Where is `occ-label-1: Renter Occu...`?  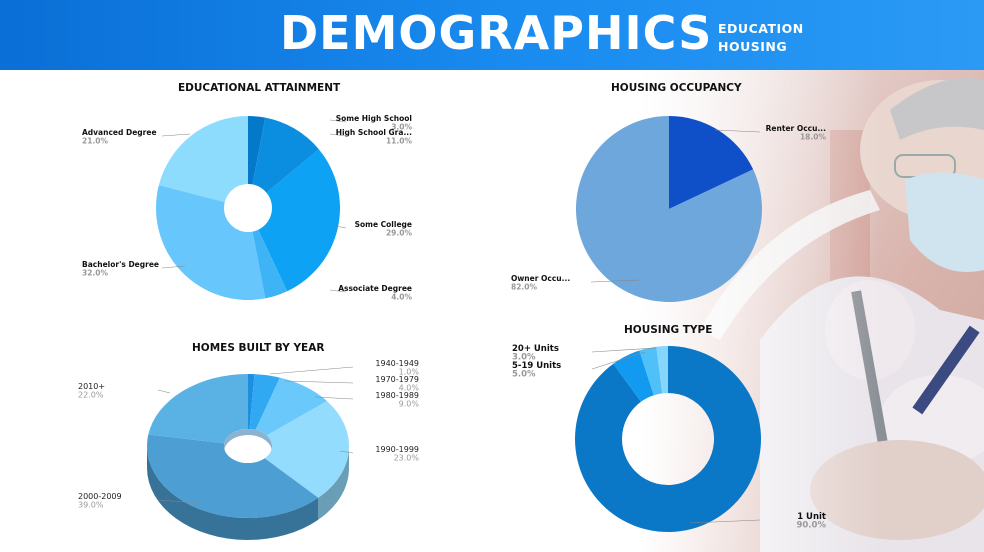
occ-label-1: Renter Occu... is located at coordinates (796, 128).